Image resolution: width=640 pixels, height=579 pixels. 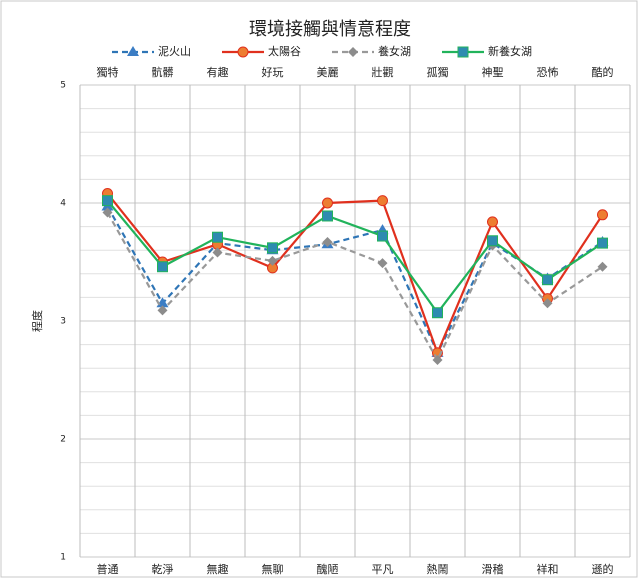 What do you see at coordinates (383, 569) in the screenshot?
I see `x-tick-label: 平凡` at bounding box center [383, 569].